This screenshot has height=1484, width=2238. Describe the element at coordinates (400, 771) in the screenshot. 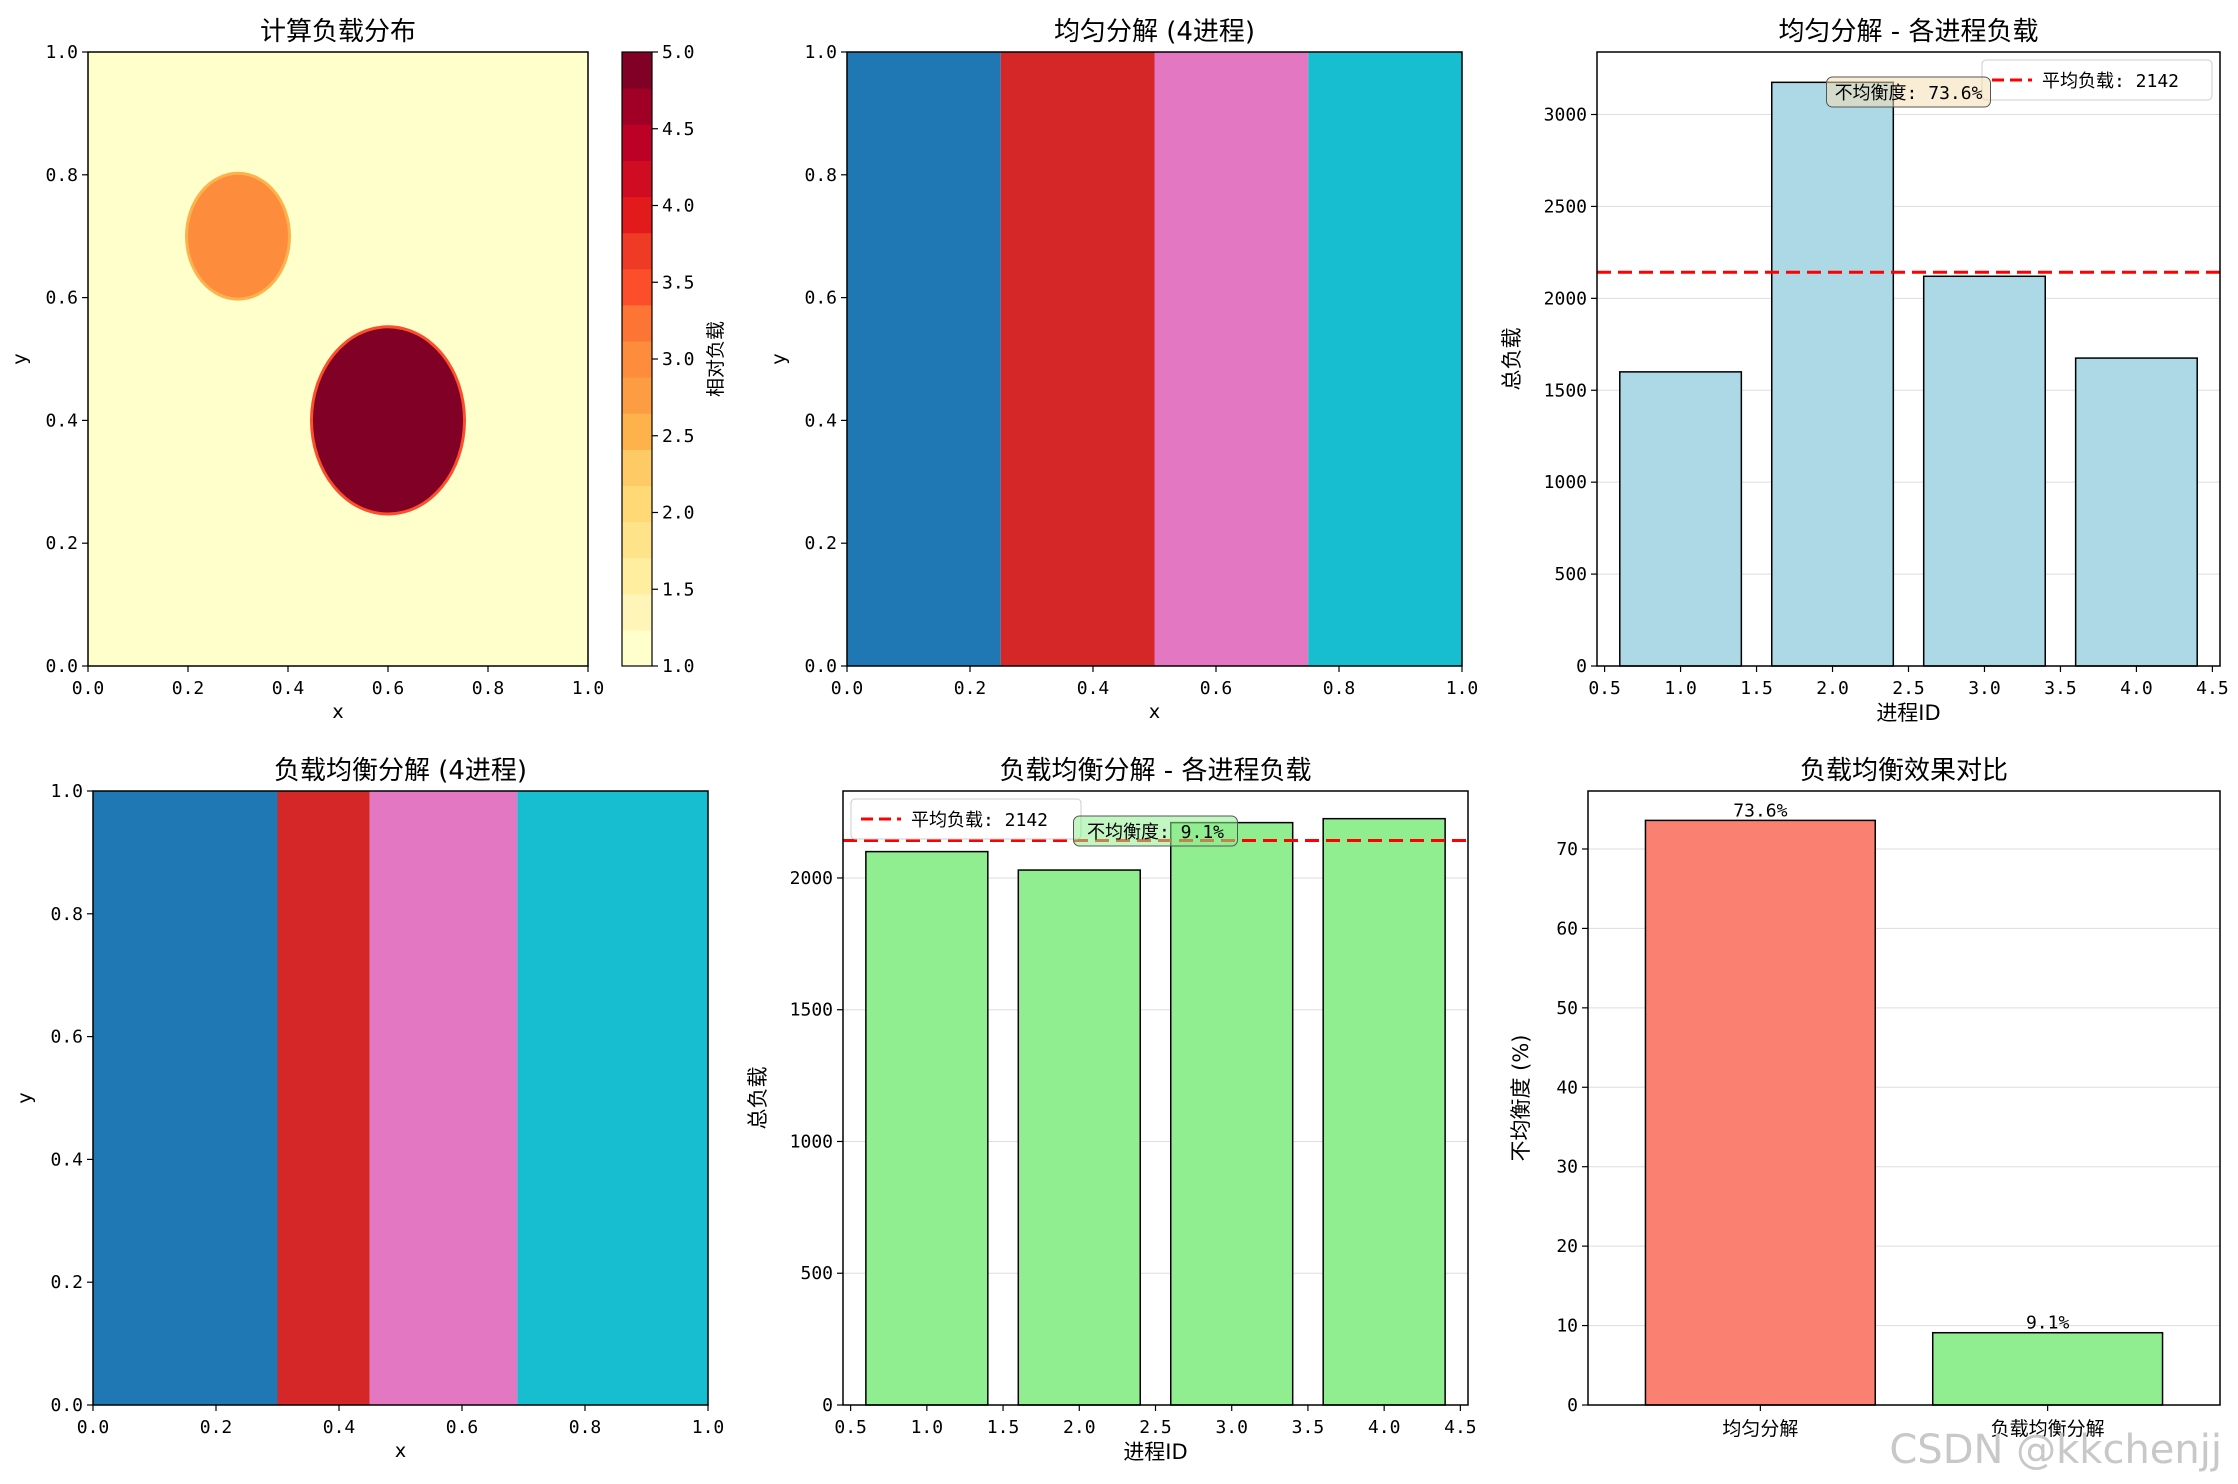

I see `chart-title: 负载均衡分解 (4进程)` at that location.